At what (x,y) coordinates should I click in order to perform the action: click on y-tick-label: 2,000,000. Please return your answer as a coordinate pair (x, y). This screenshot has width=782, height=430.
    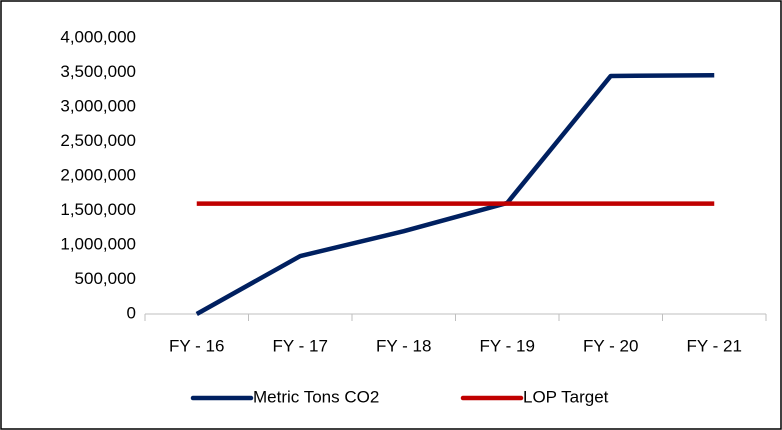
    Looking at the image, I should click on (98, 174).